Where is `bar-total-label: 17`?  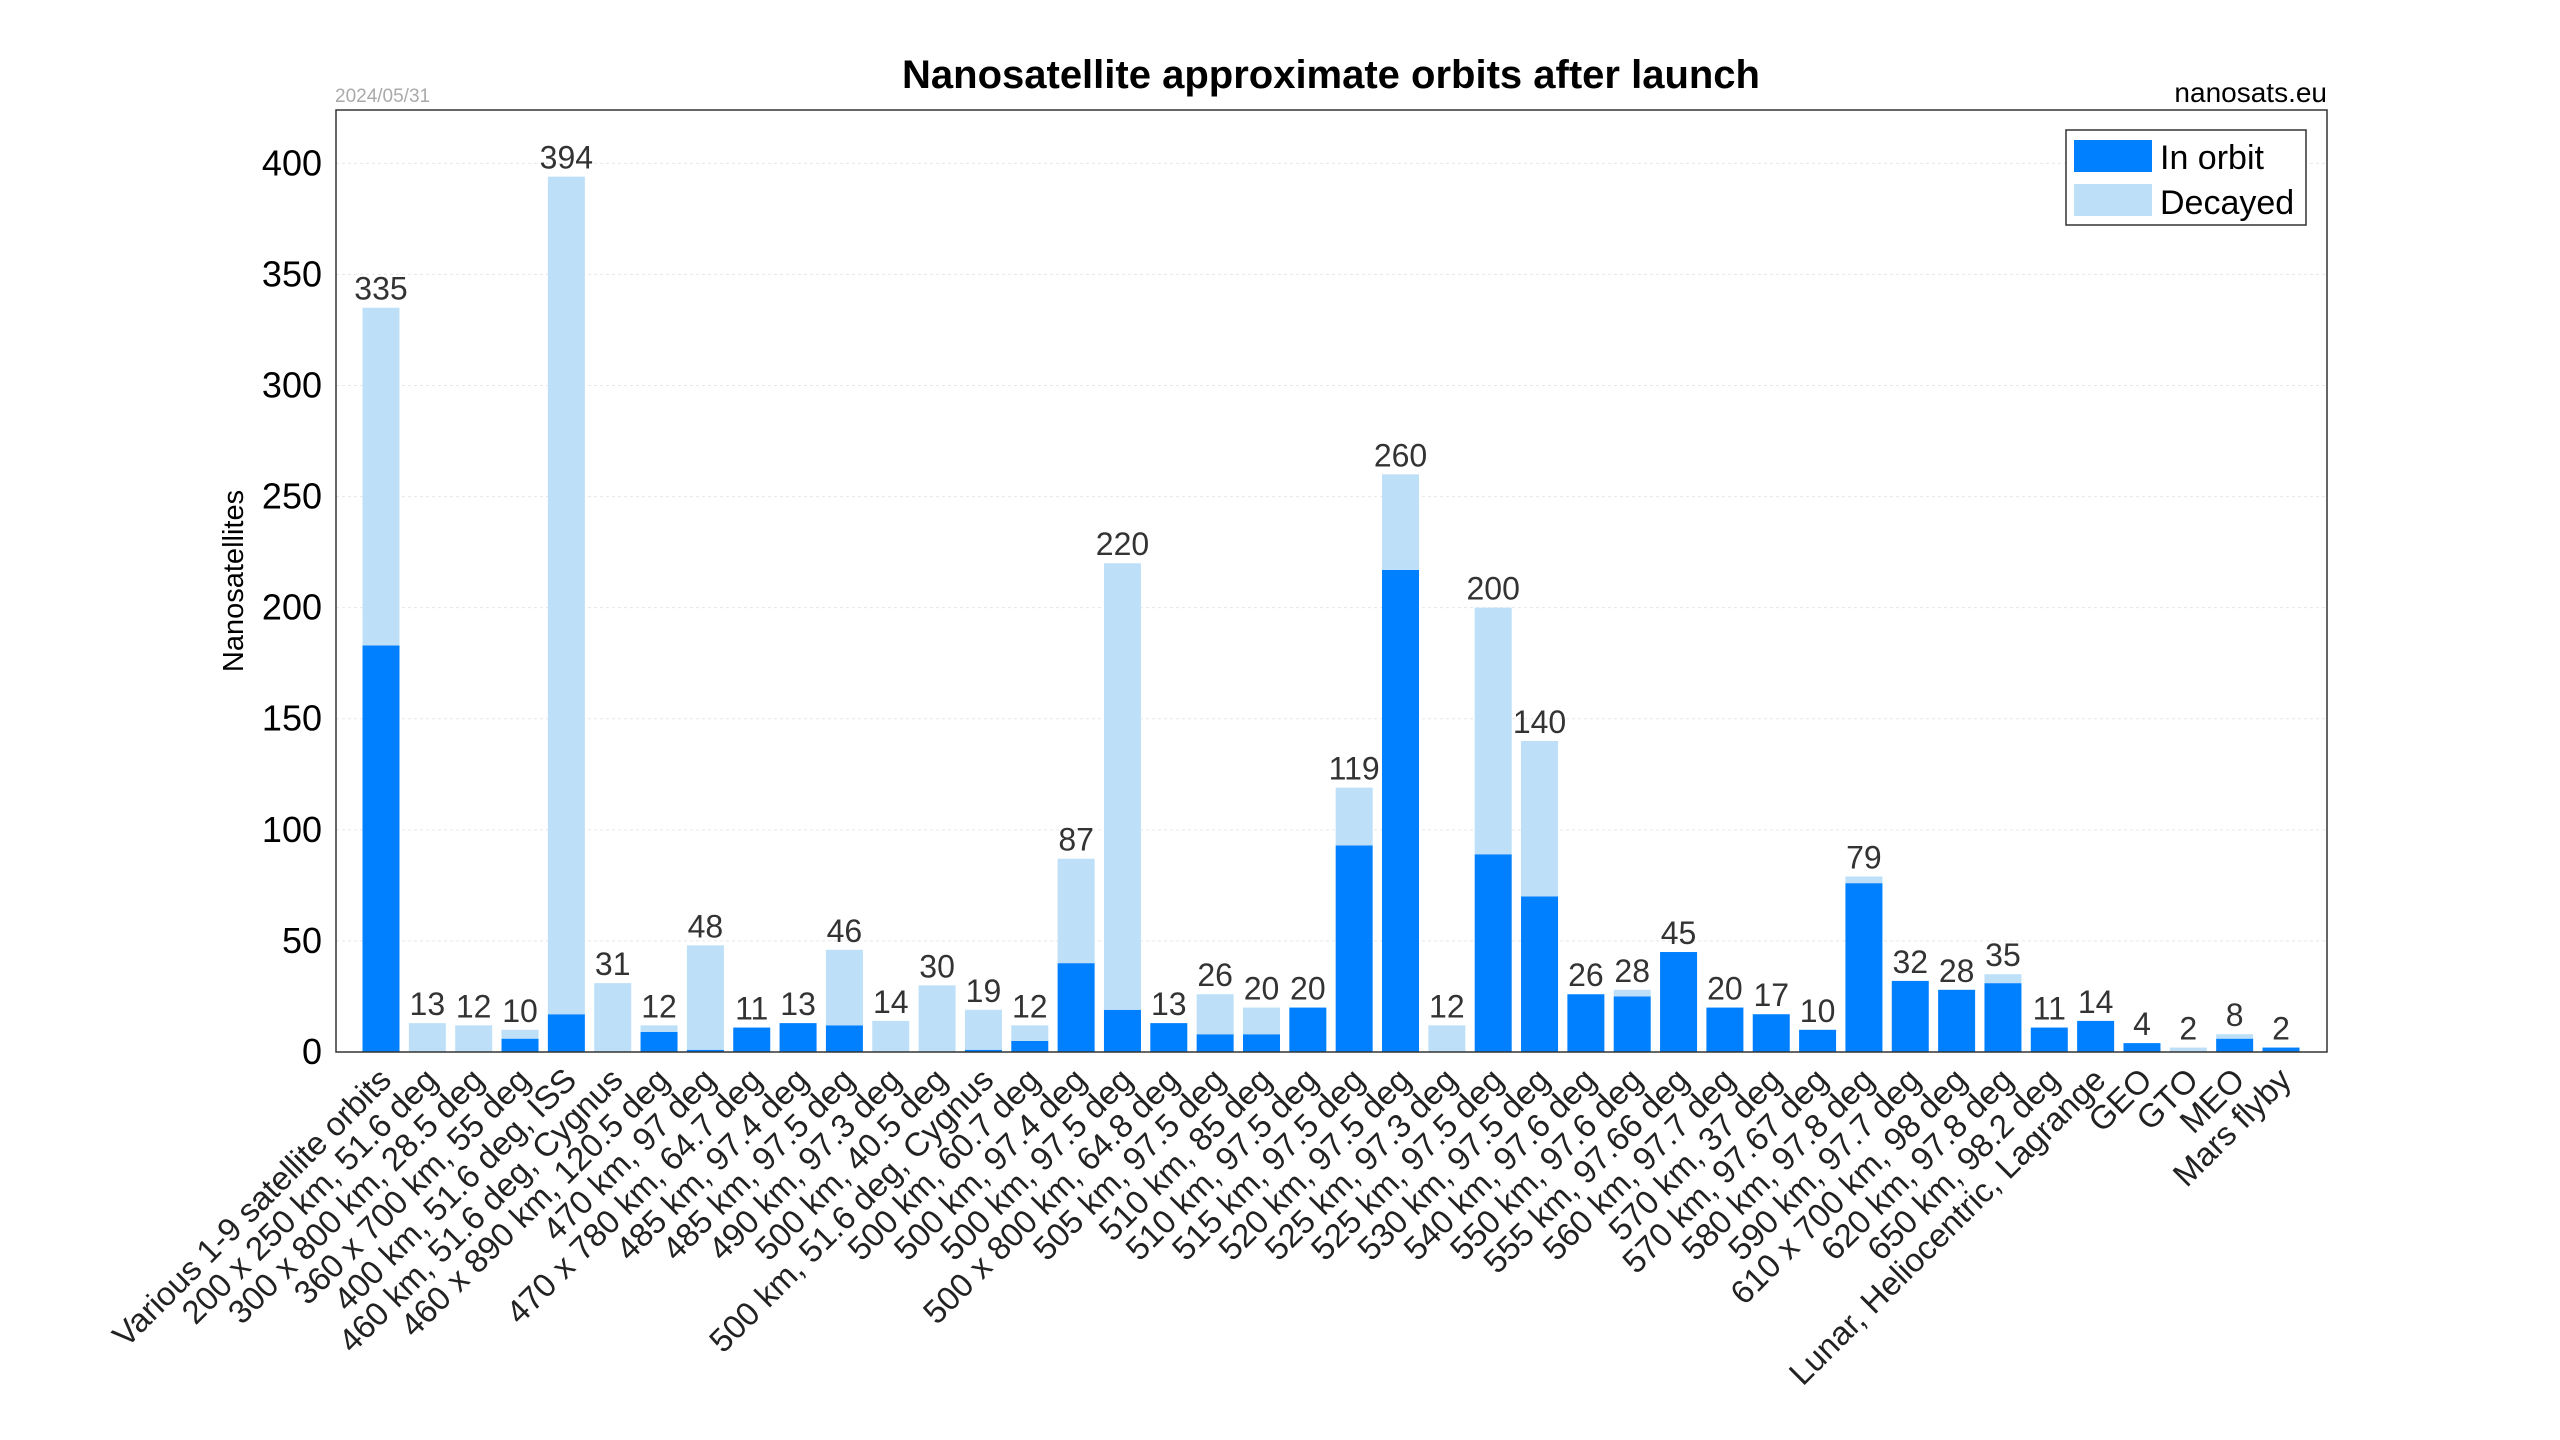 bar-total-label: 17 is located at coordinates (1771, 995).